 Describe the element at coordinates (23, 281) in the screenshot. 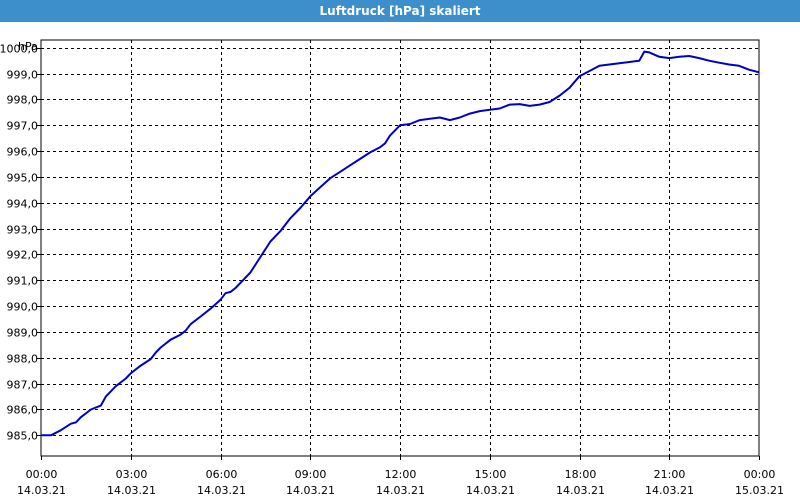

I see `y-tick-label: 991,0` at that location.